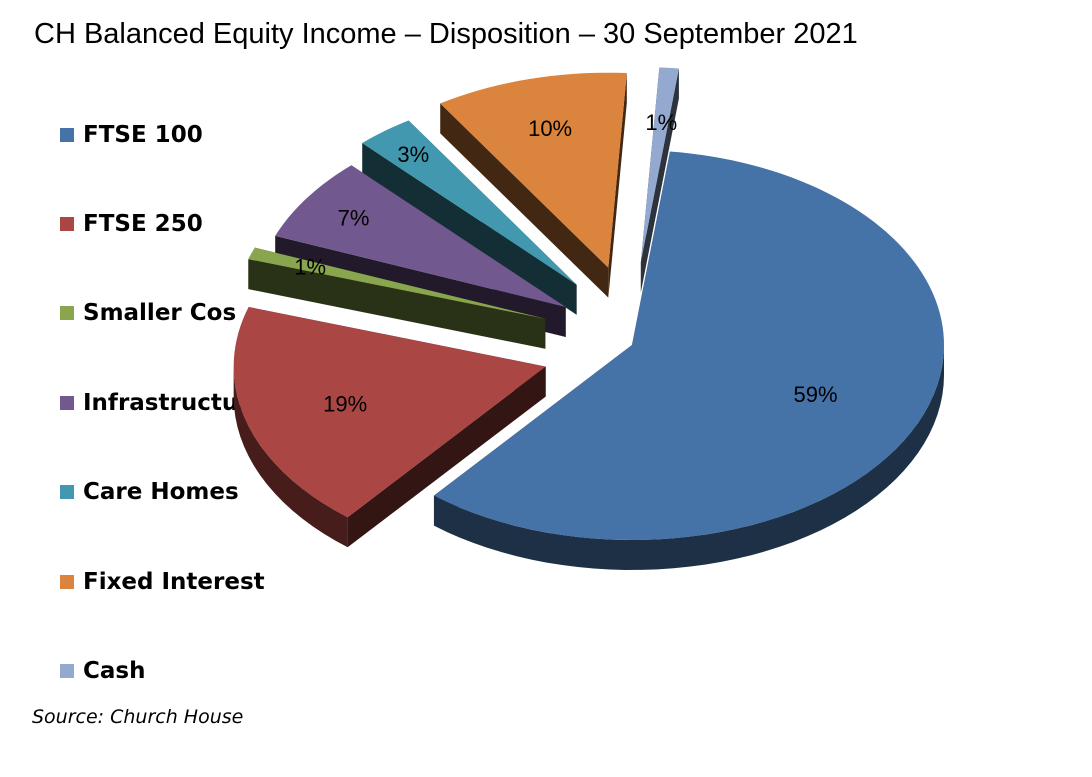 This screenshot has height=777, width=1092. What do you see at coordinates (413, 154) in the screenshot?
I see `slice-value-label: 3%` at bounding box center [413, 154].